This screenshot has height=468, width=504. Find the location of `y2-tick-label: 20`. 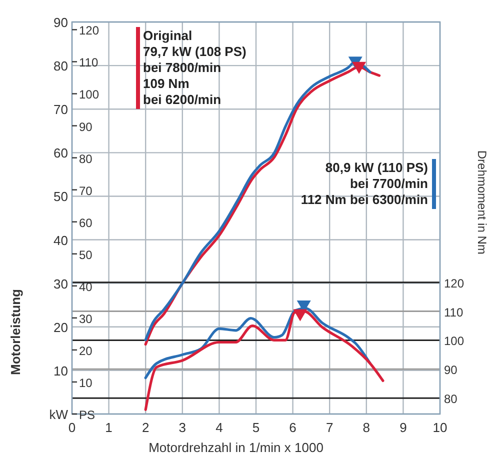

y2-tick-label: 20 is located at coordinates (86, 351).